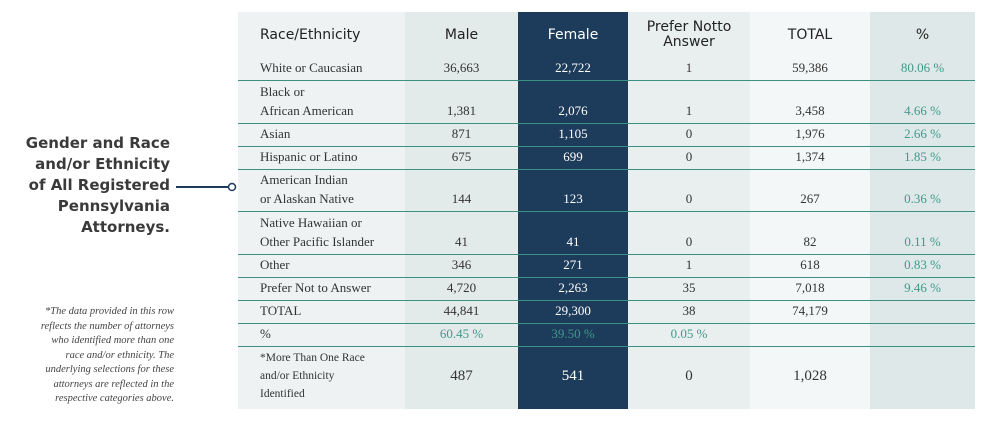 The image size is (1000, 423). What do you see at coordinates (275, 133) in the screenshot?
I see `label-line: Asian` at bounding box center [275, 133].